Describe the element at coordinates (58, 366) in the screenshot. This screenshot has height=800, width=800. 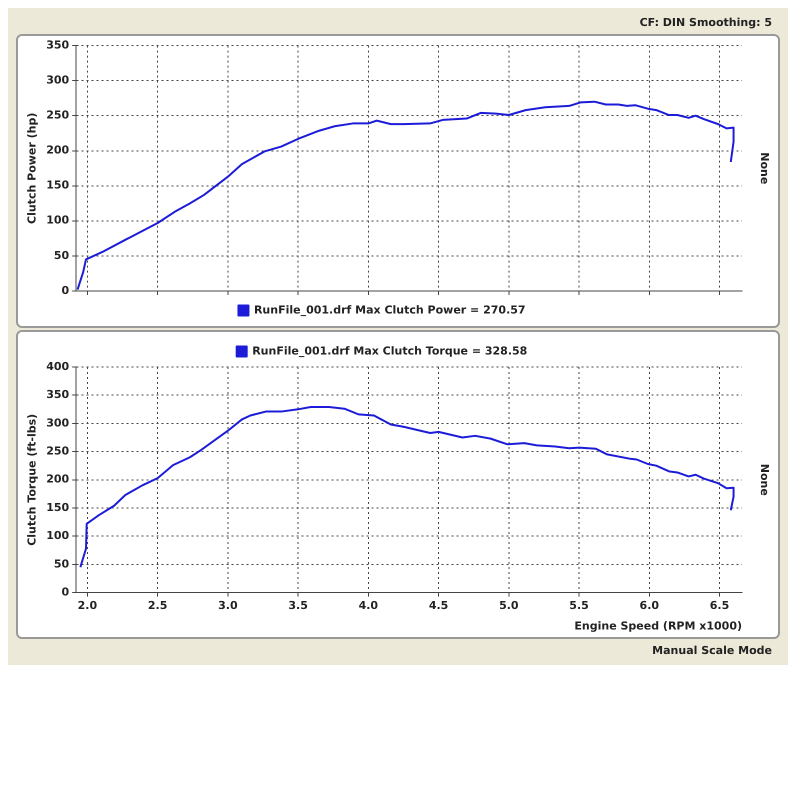
I see `y-tick-label: 400` at that location.